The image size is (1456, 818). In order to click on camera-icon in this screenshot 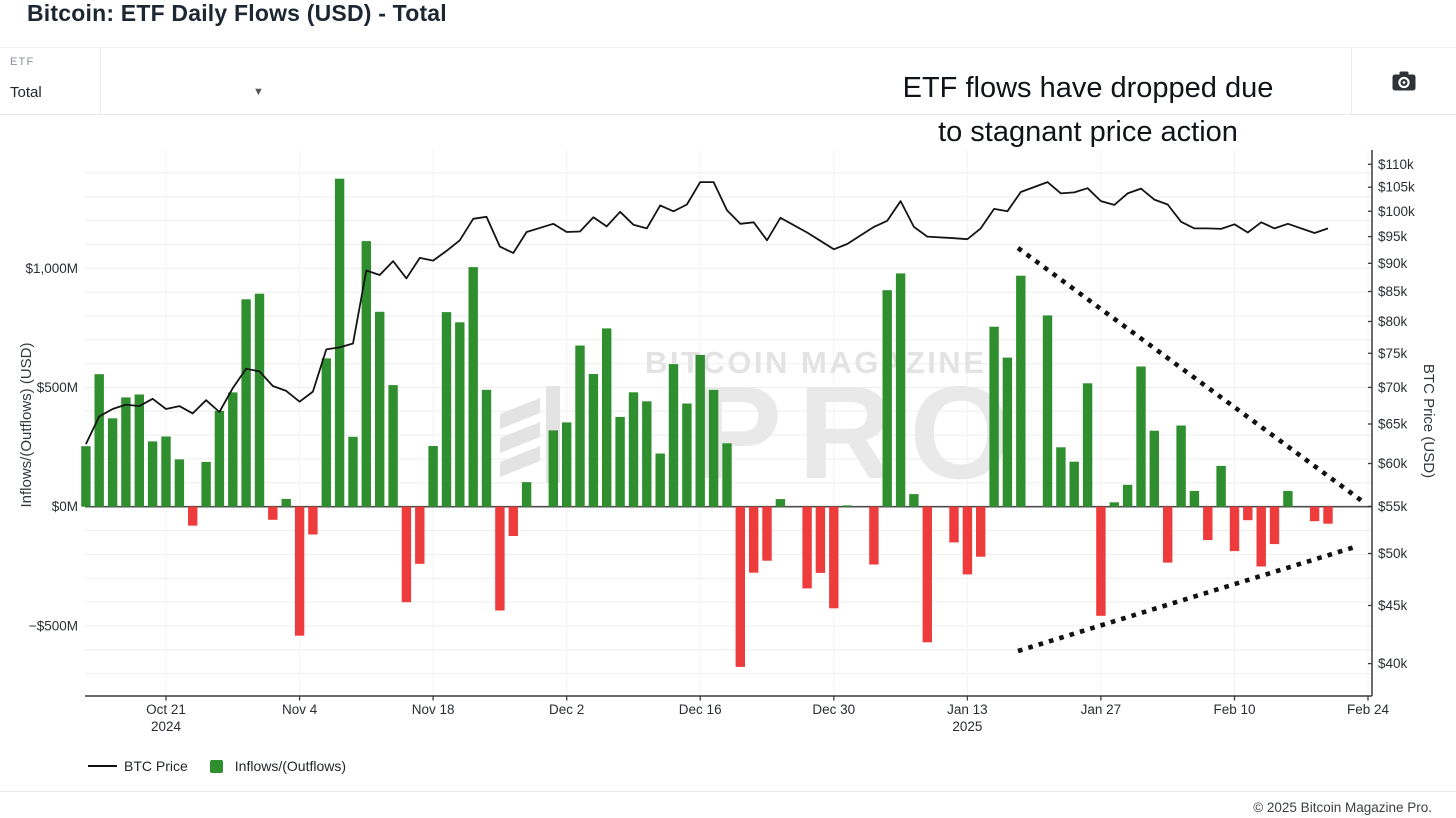, I will do `click(1404, 81)`.